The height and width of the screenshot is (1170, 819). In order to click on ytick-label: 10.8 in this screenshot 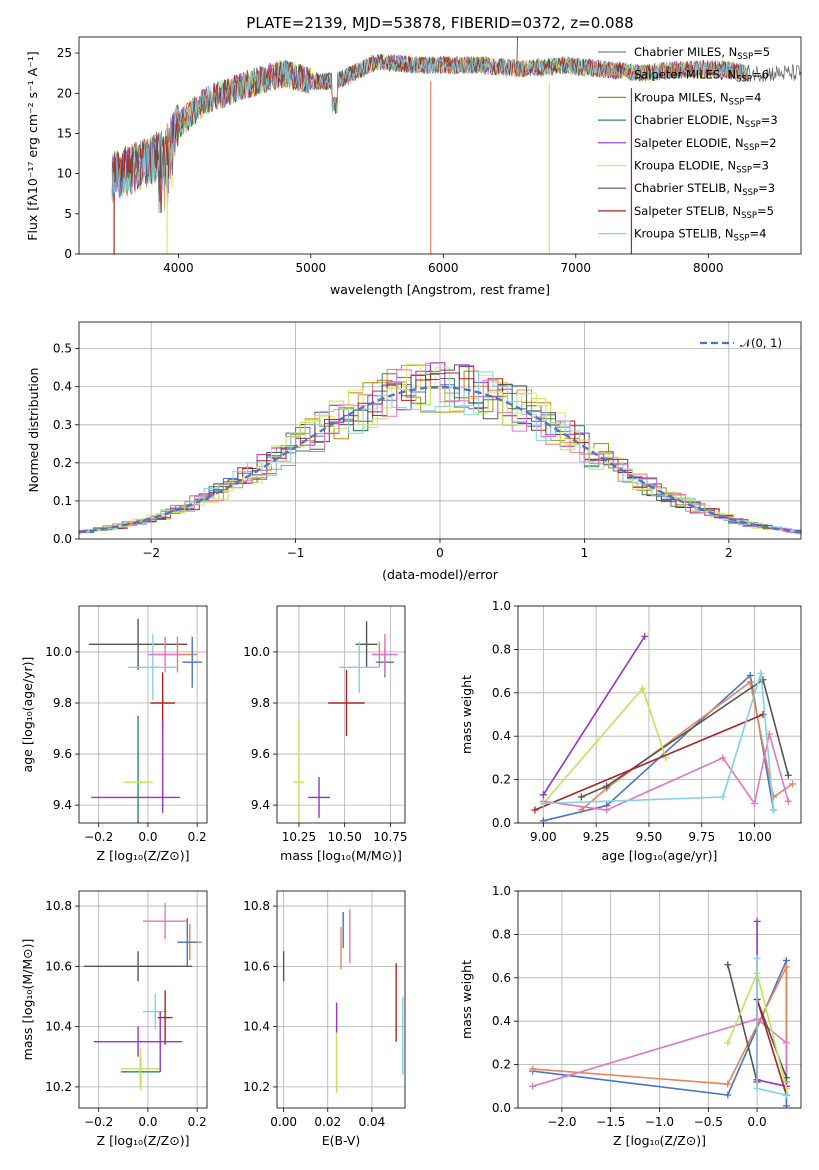, I will do `click(58, 906)`.